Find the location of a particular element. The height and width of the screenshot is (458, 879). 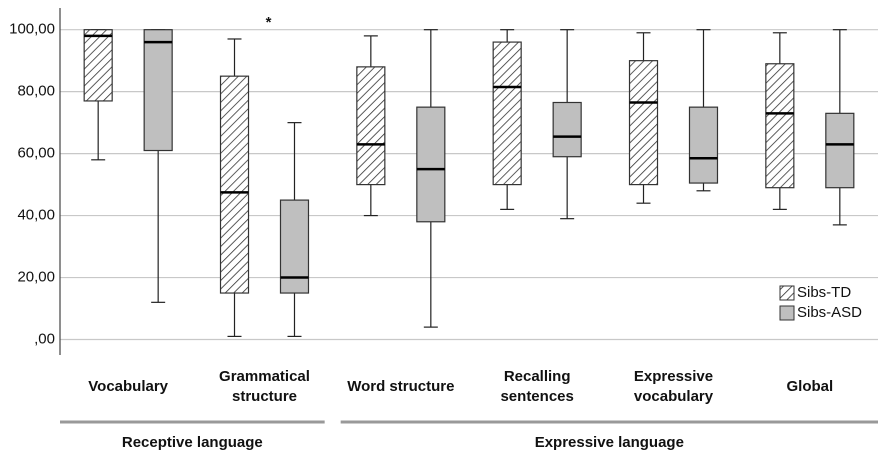

y-tick-label: 40,00 is located at coordinates (36, 215).